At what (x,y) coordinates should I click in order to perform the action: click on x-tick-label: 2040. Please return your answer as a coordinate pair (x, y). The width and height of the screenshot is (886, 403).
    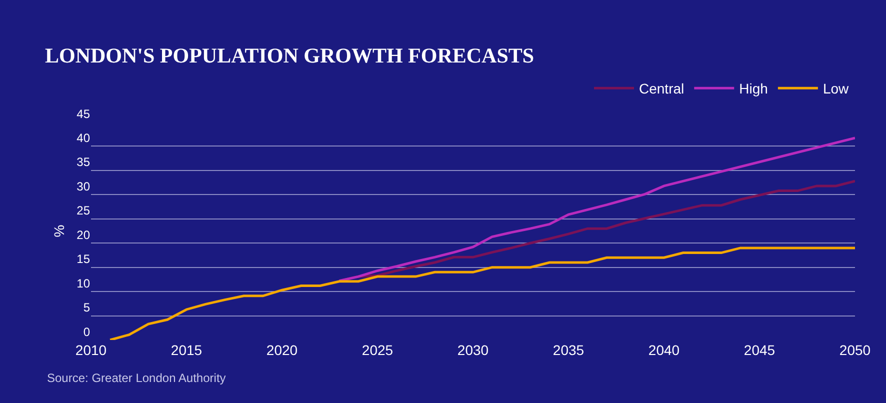
    Looking at the image, I should click on (664, 350).